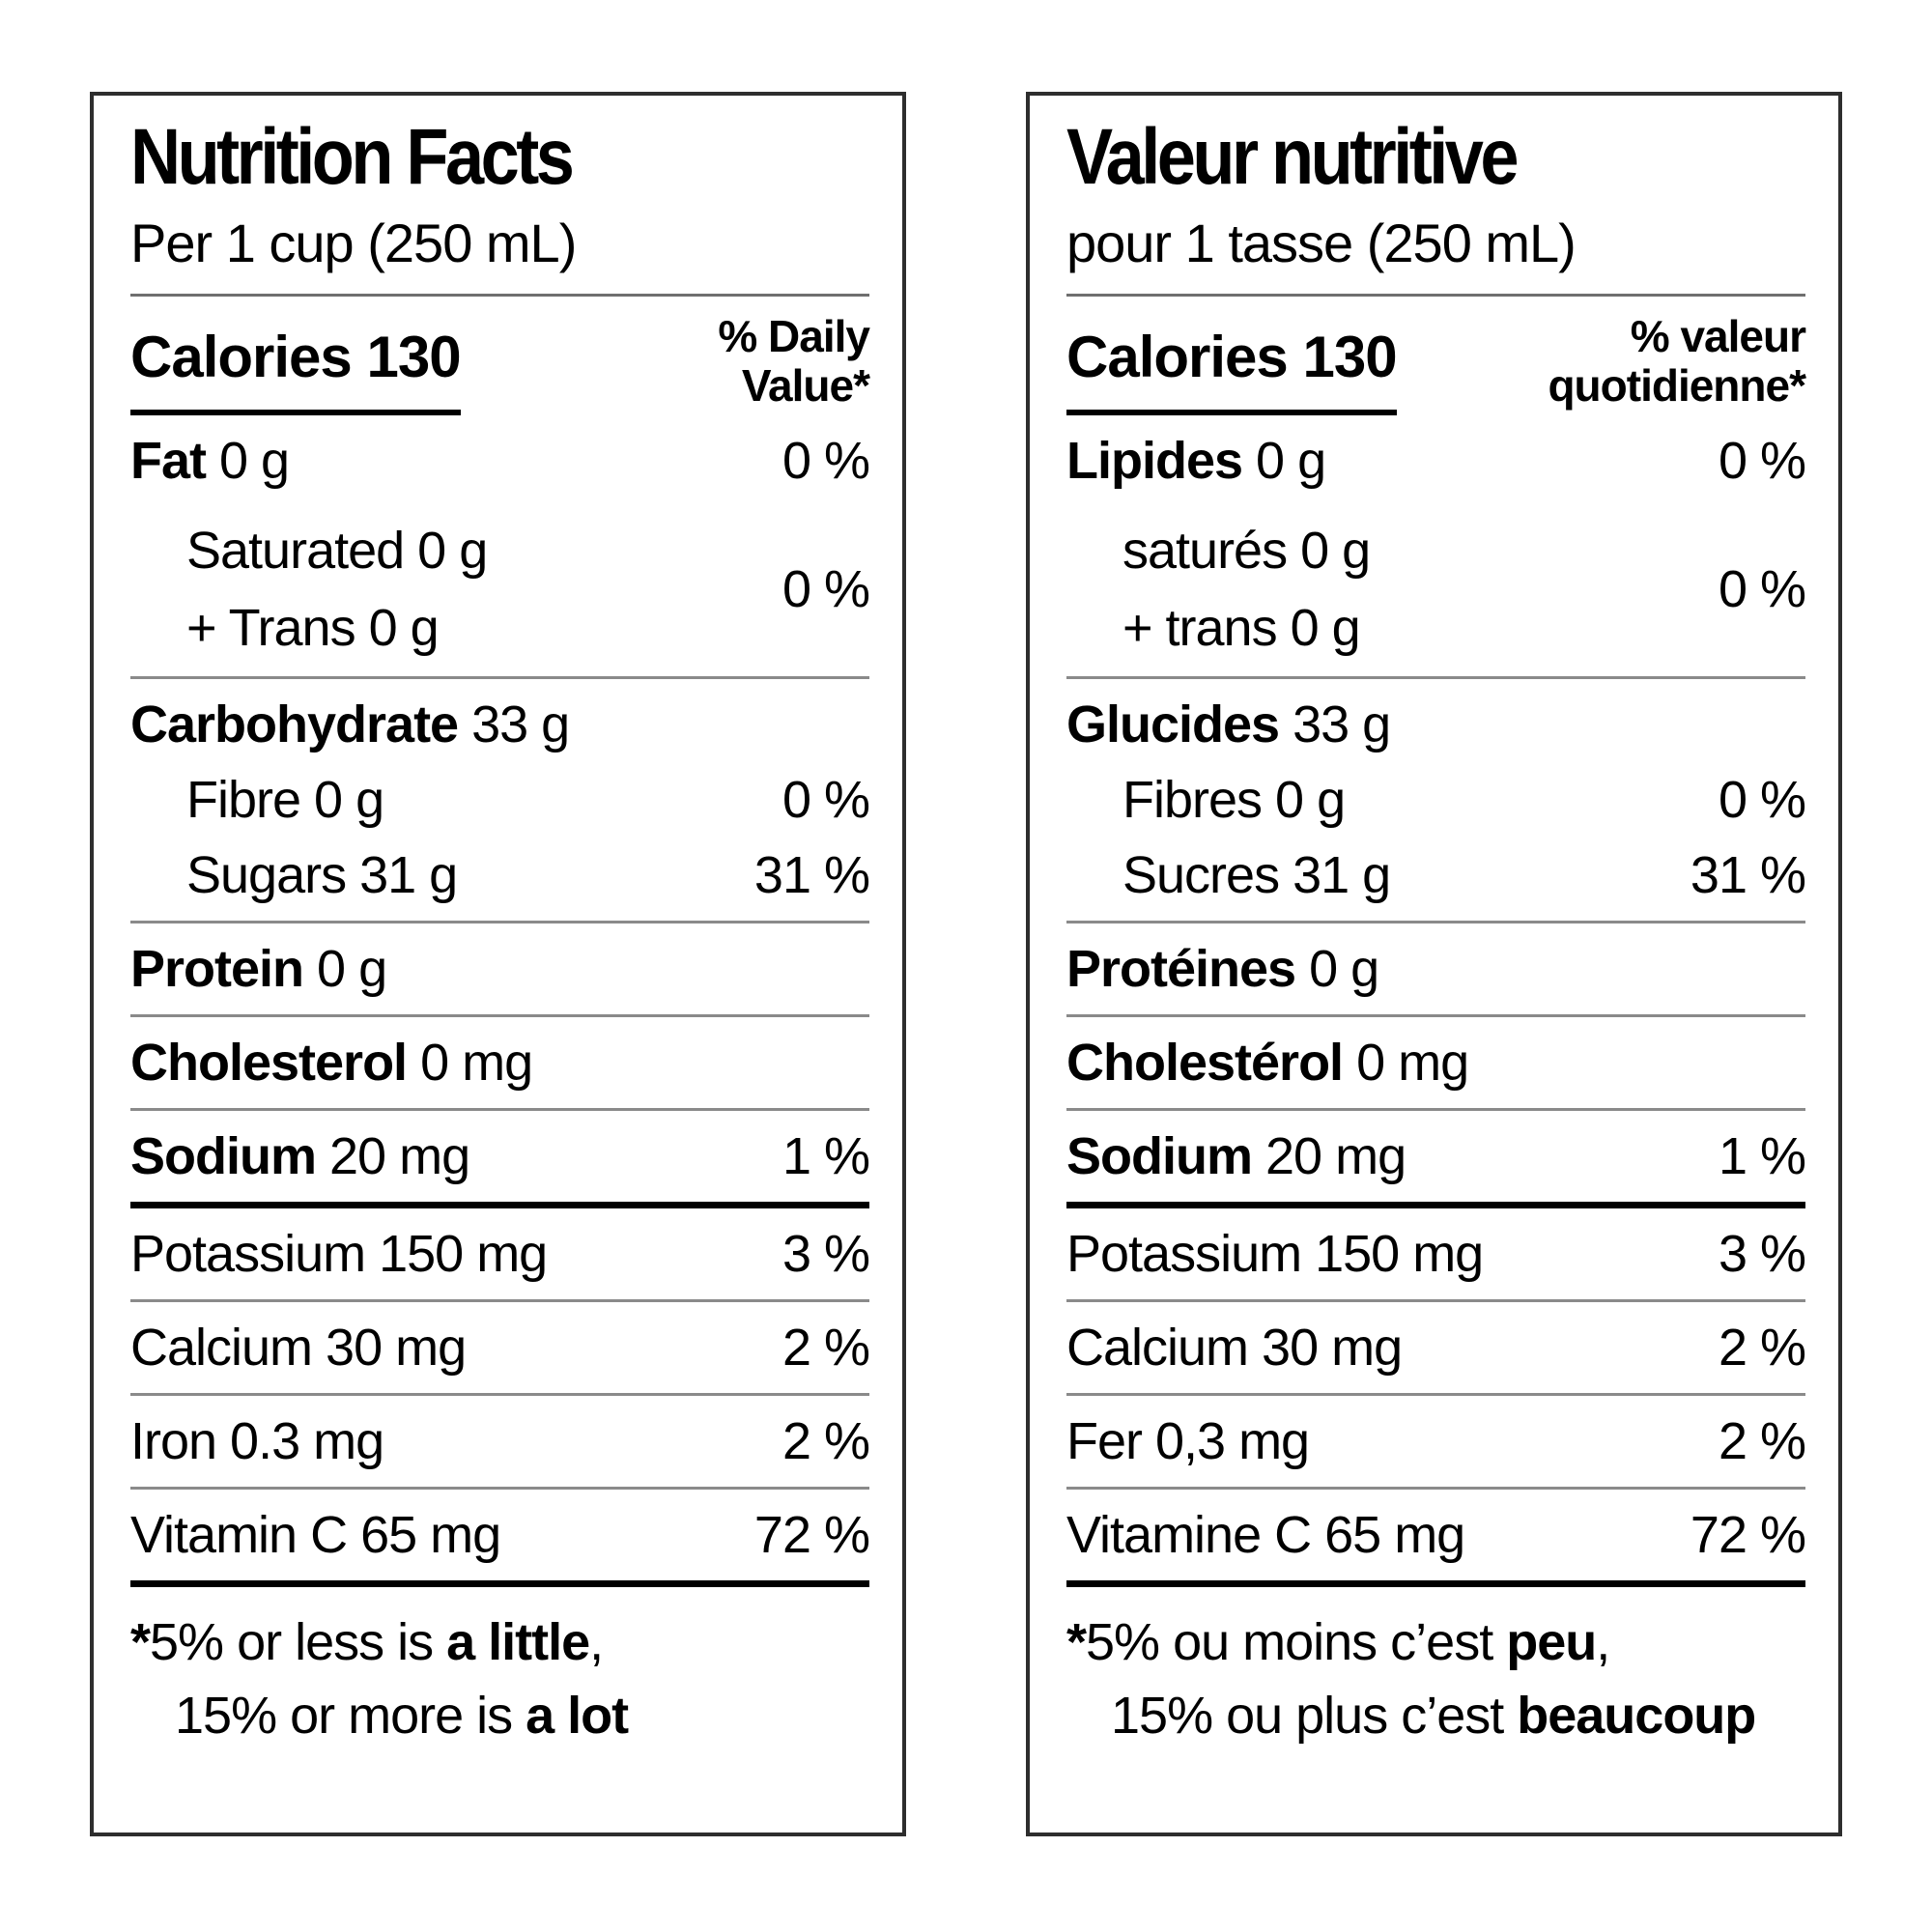  Describe the element at coordinates (1435, 968) in the screenshot. I see `nutrient-row-protein-fr: Protéines 0 g` at that location.